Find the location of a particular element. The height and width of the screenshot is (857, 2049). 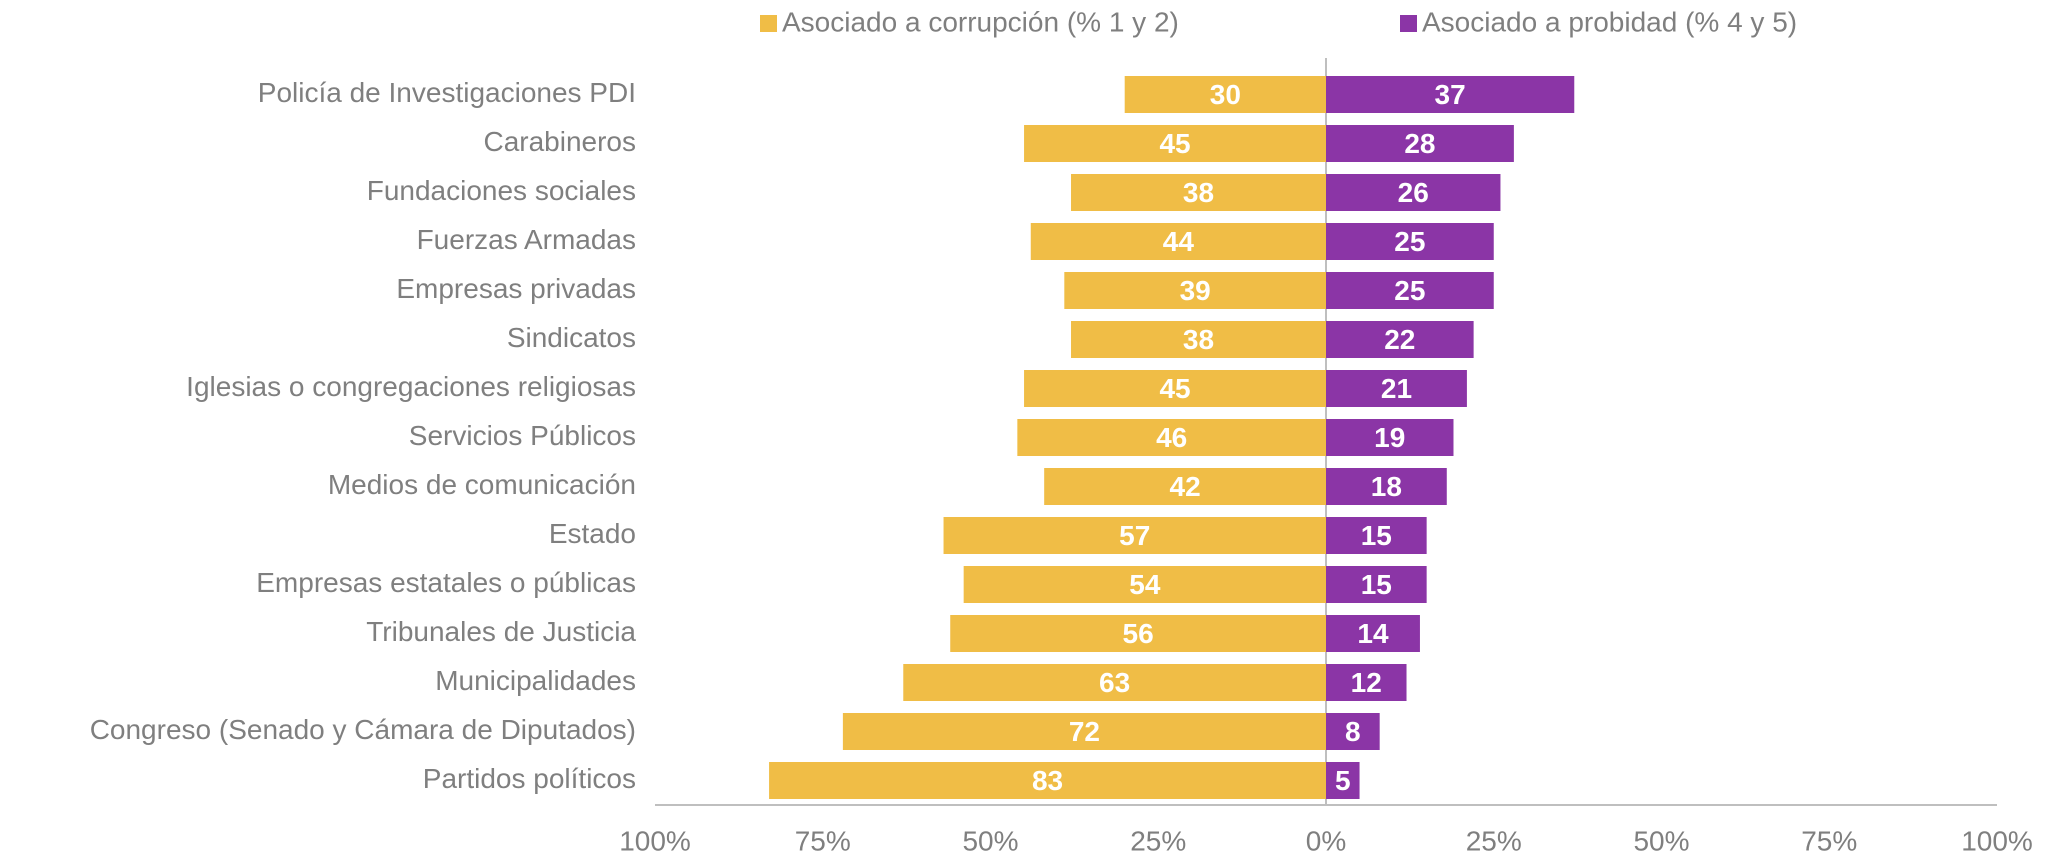

data-label: 12 is located at coordinates (1366, 682).